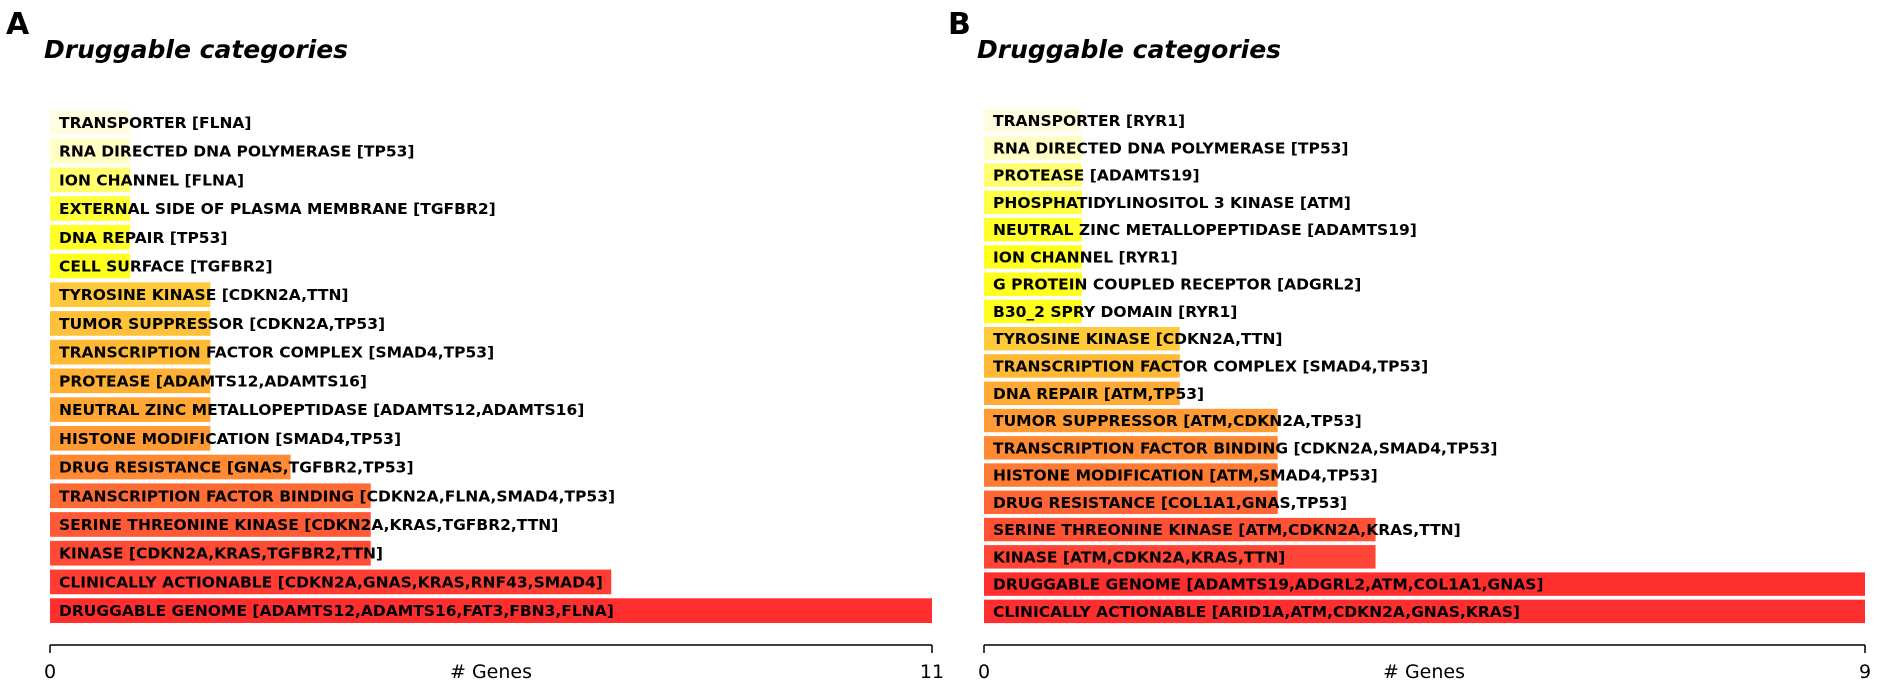 The image size is (1879, 687). I want to click on panel-b-bar-label-0: TRANSPORTER [RYR1], so click(1089, 121).